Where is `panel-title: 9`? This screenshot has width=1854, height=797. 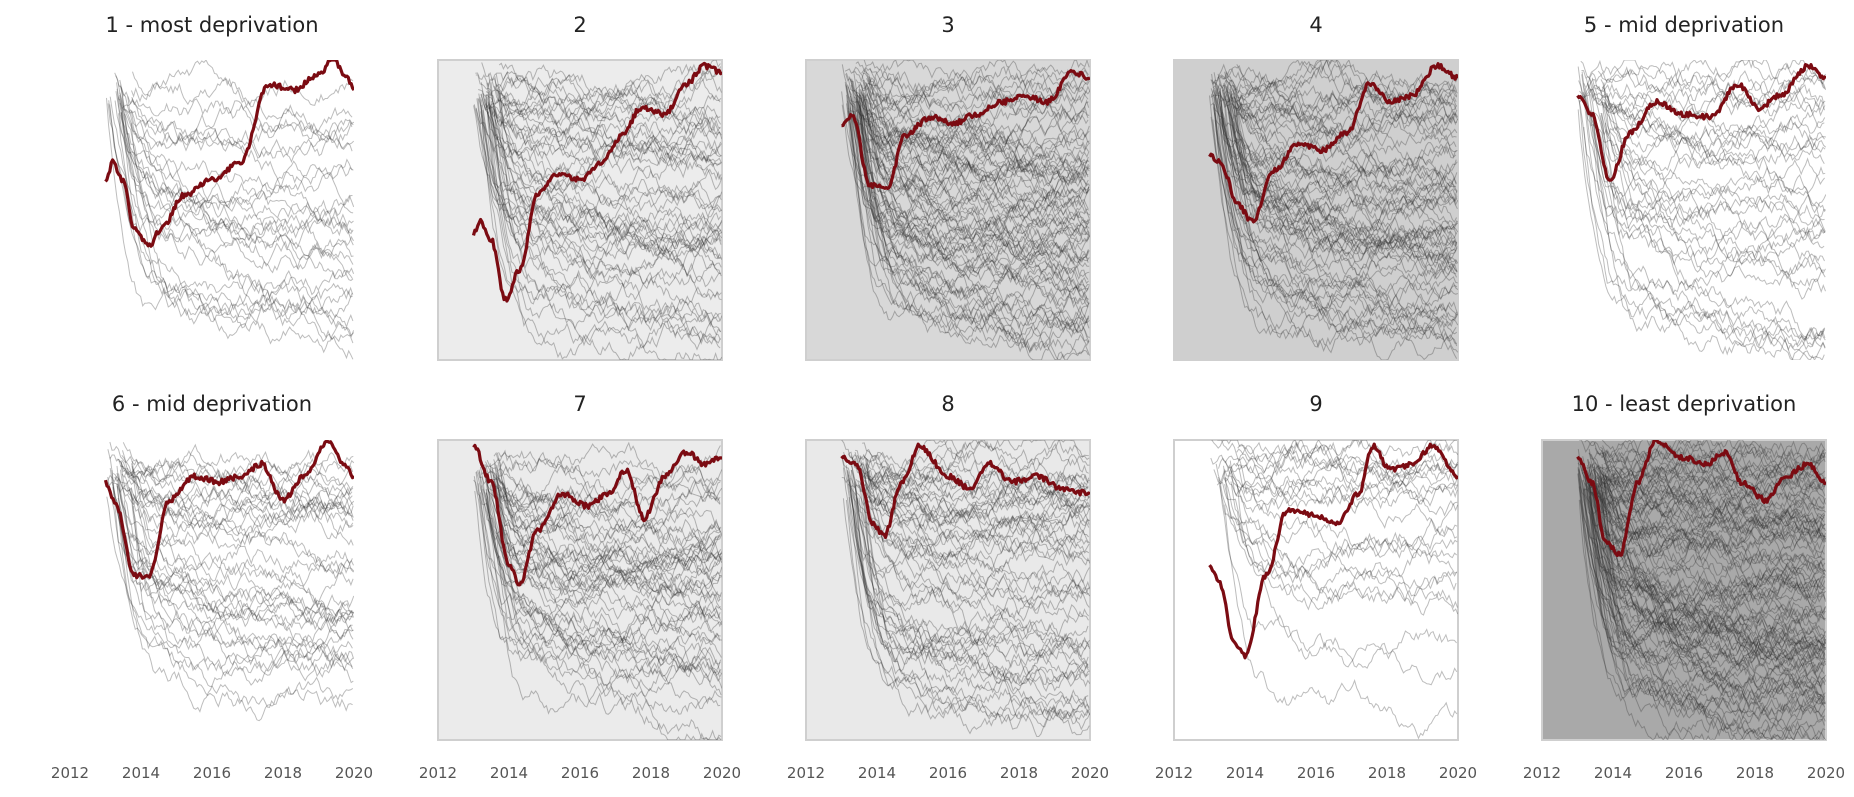 panel-title: 9 is located at coordinates (1315, 404).